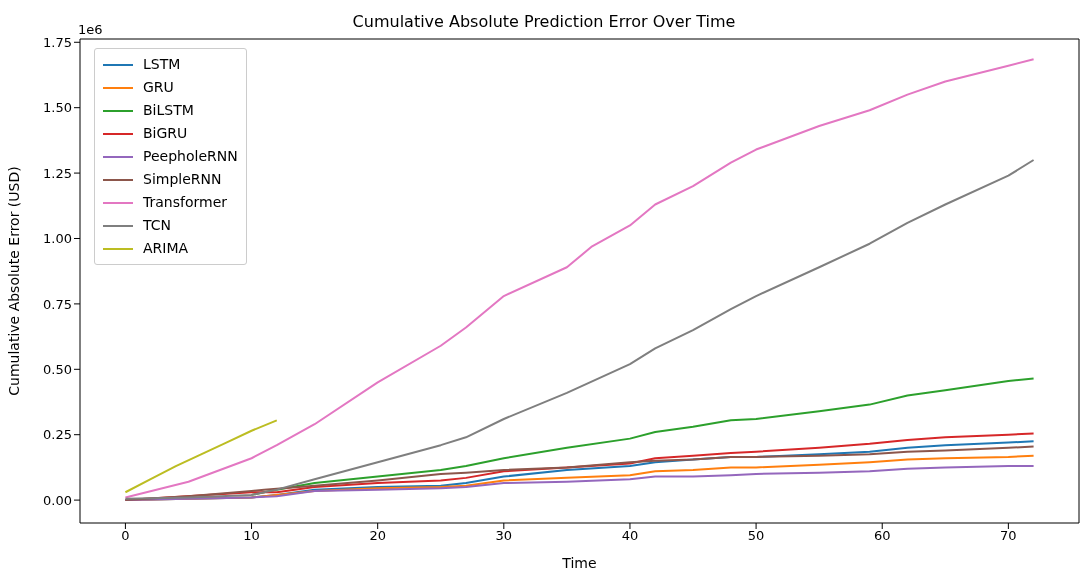 The width and height of the screenshot is (1088, 586). What do you see at coordinates (13, 281) in the screenshot?
I see `y-axis-title: Cumulative Absolute Error (USD)` at bounding box center [13, 281].